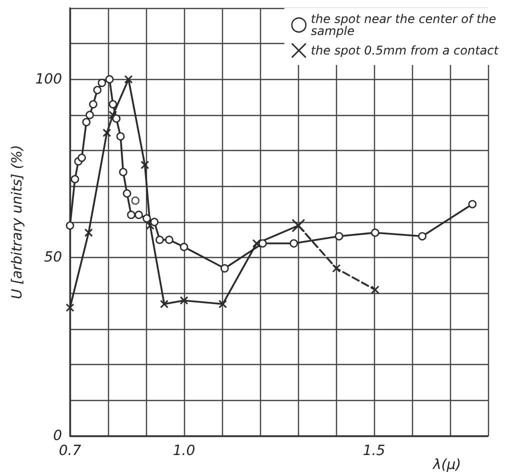 Image resolution: width=513 pixels, height=472 pixels. Describe the element at coordinates (17, 222) in the screenshot. I see `y-axis-title: U [arbitrary units] (%)` at that location.